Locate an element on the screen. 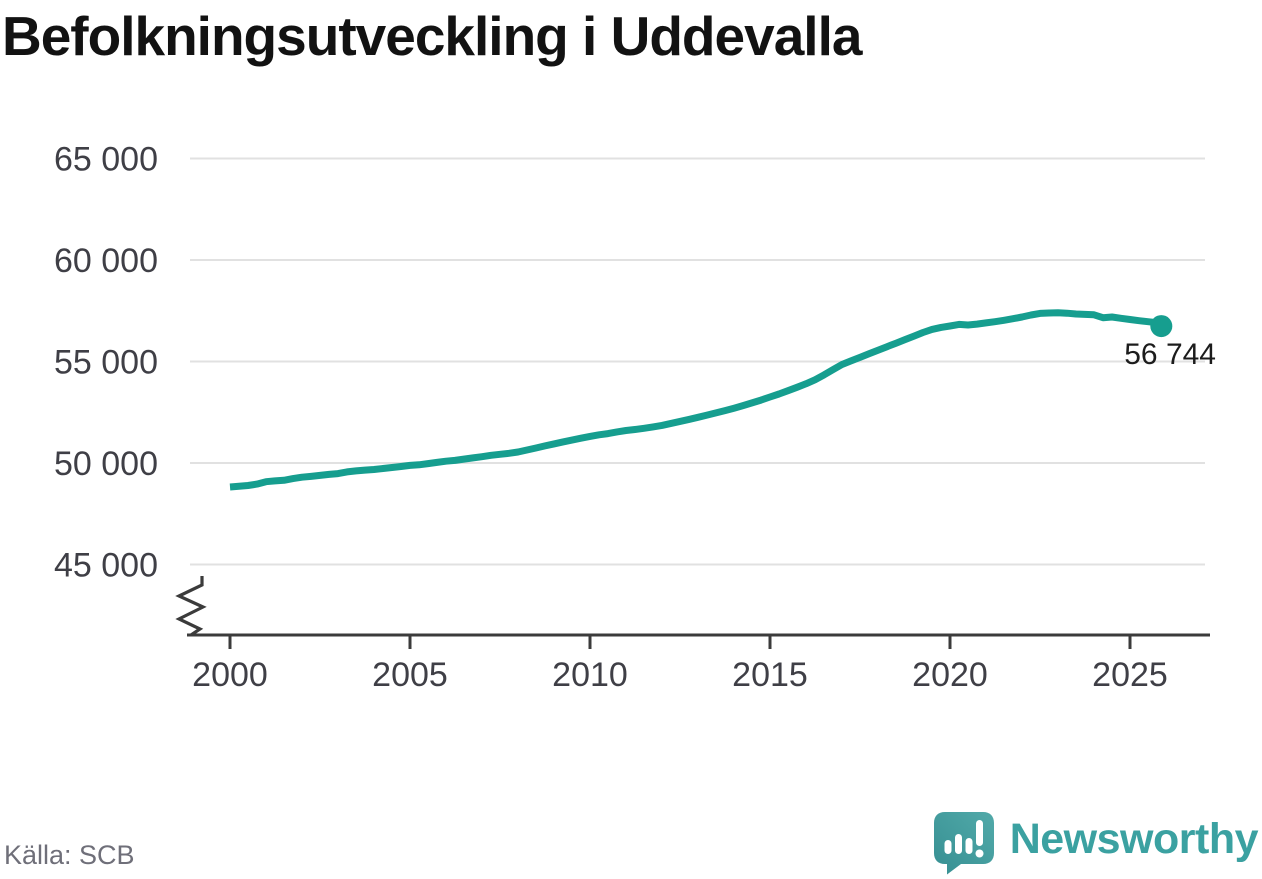 The height and width of the screenshot is (879, 1262). brand-logo: Newsworthy is located at coordinates (1095, 842).